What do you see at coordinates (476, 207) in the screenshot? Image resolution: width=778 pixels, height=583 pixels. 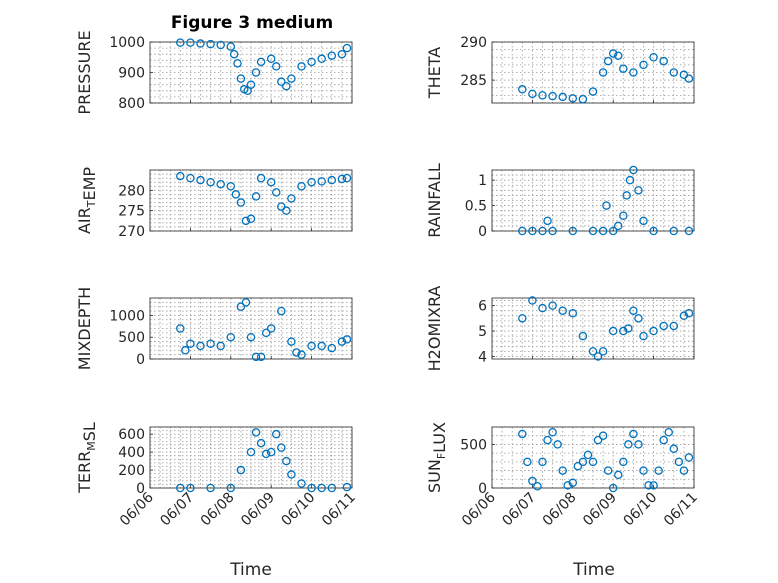 I see `y-tick-label: 0.5` at bounding box center [476, 207].